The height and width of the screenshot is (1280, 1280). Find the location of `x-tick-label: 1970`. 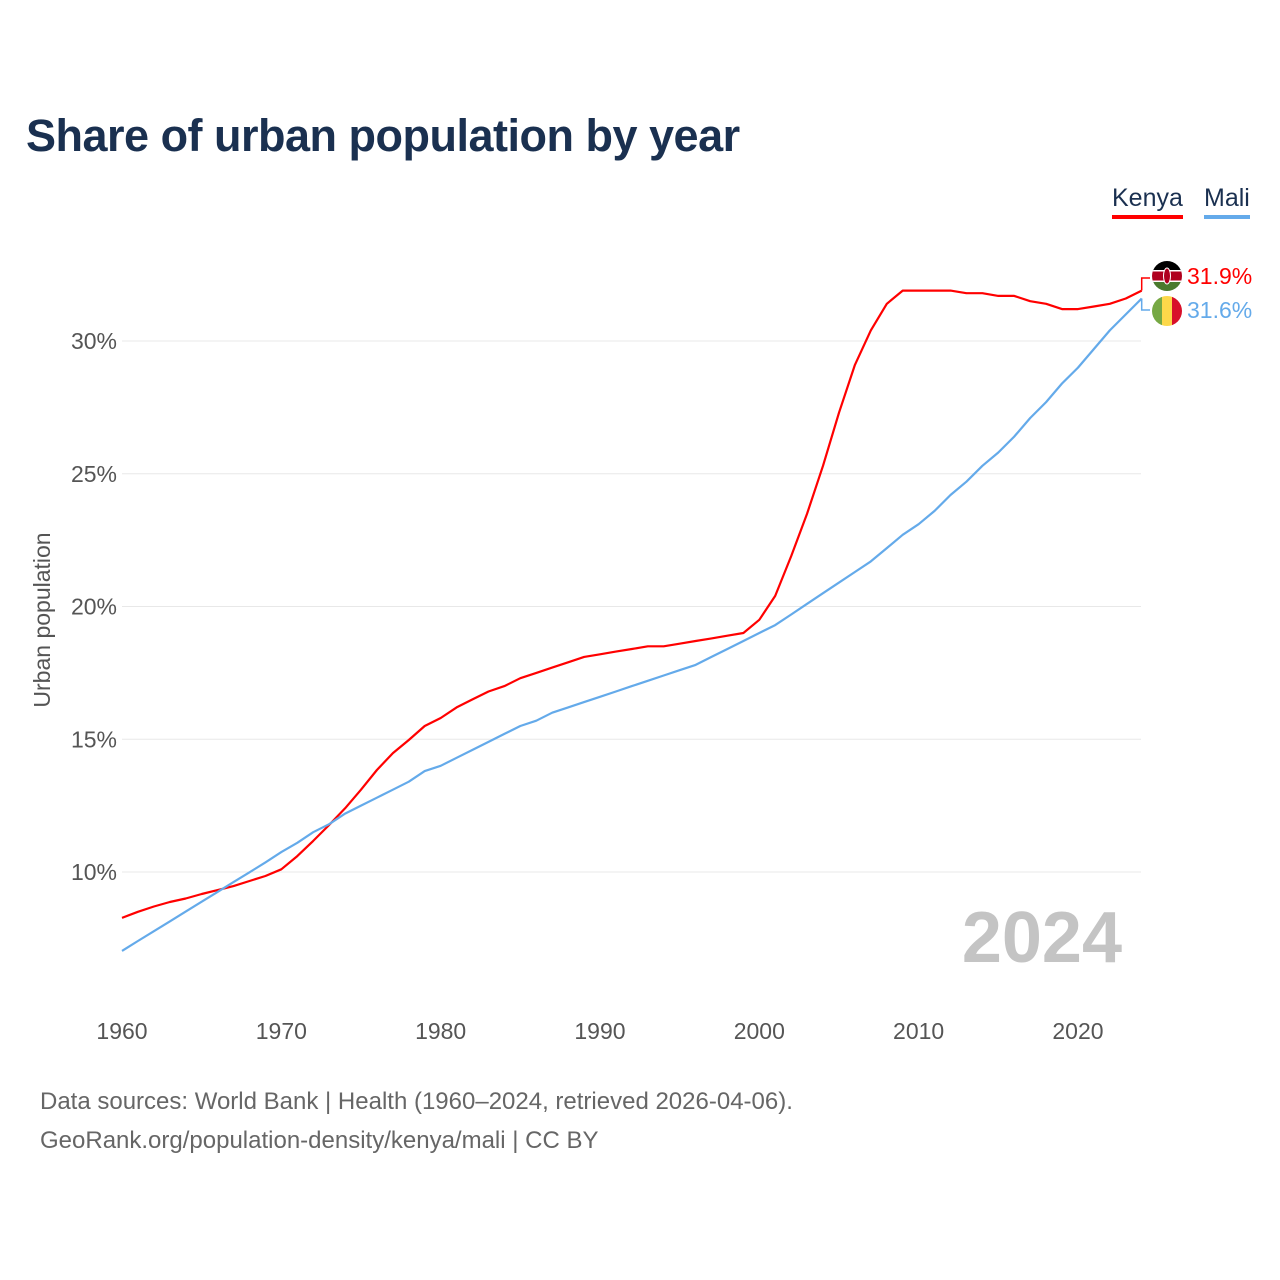

x-tick-label: 1970 is located at coordinates (281, 1031).